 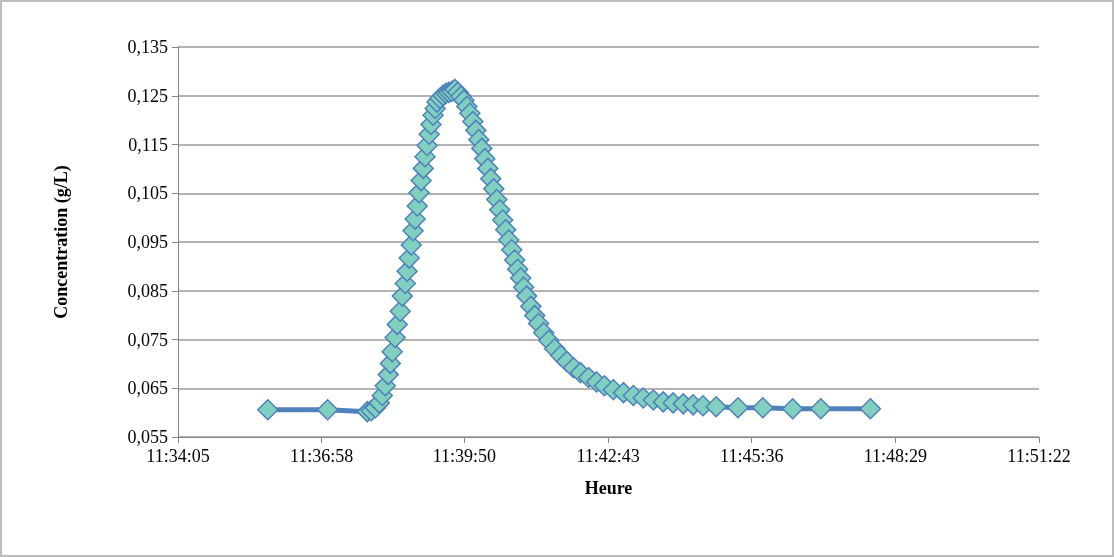 I want to click on y-tick-label: 0,105, so click(x=147, y=193).